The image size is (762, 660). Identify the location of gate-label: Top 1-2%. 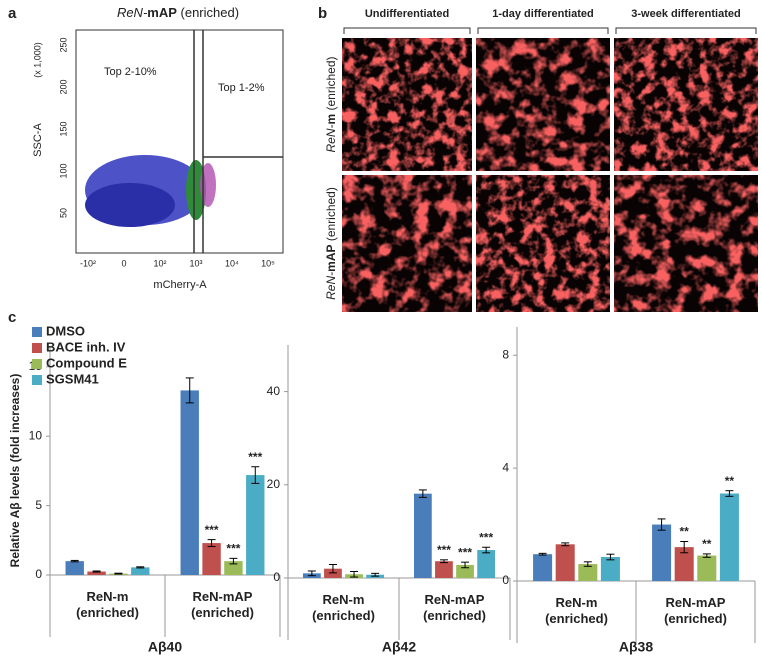
(241, 88).